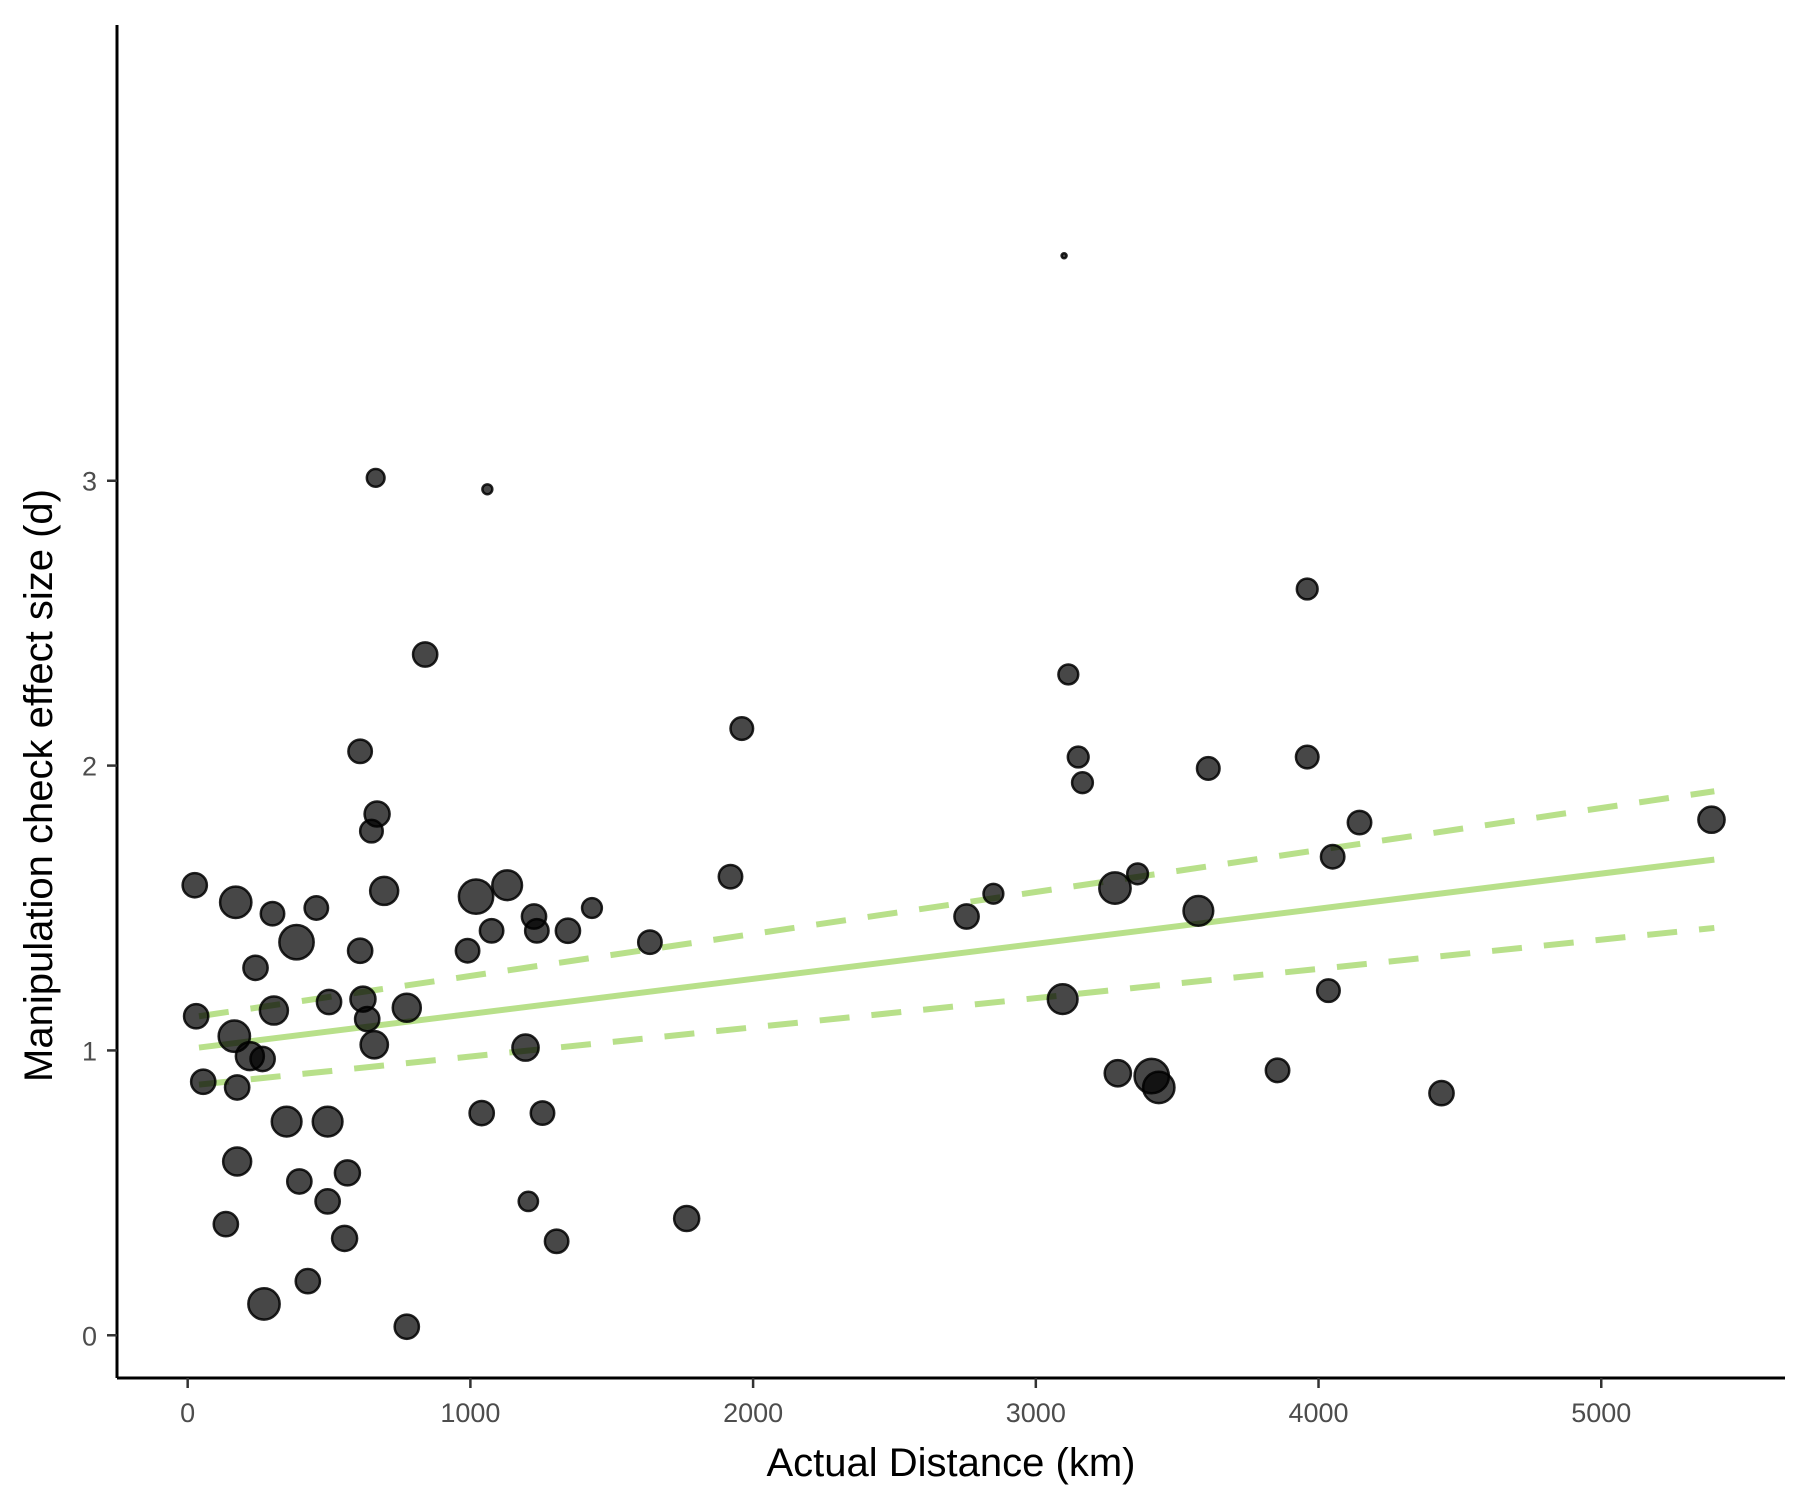 The width and height of the screenshot is (1800, 1500). What do you see at coordinates (956, 1006) in the screenshot?
I see `ci-lower-line` at bounding box center [956, 1006].